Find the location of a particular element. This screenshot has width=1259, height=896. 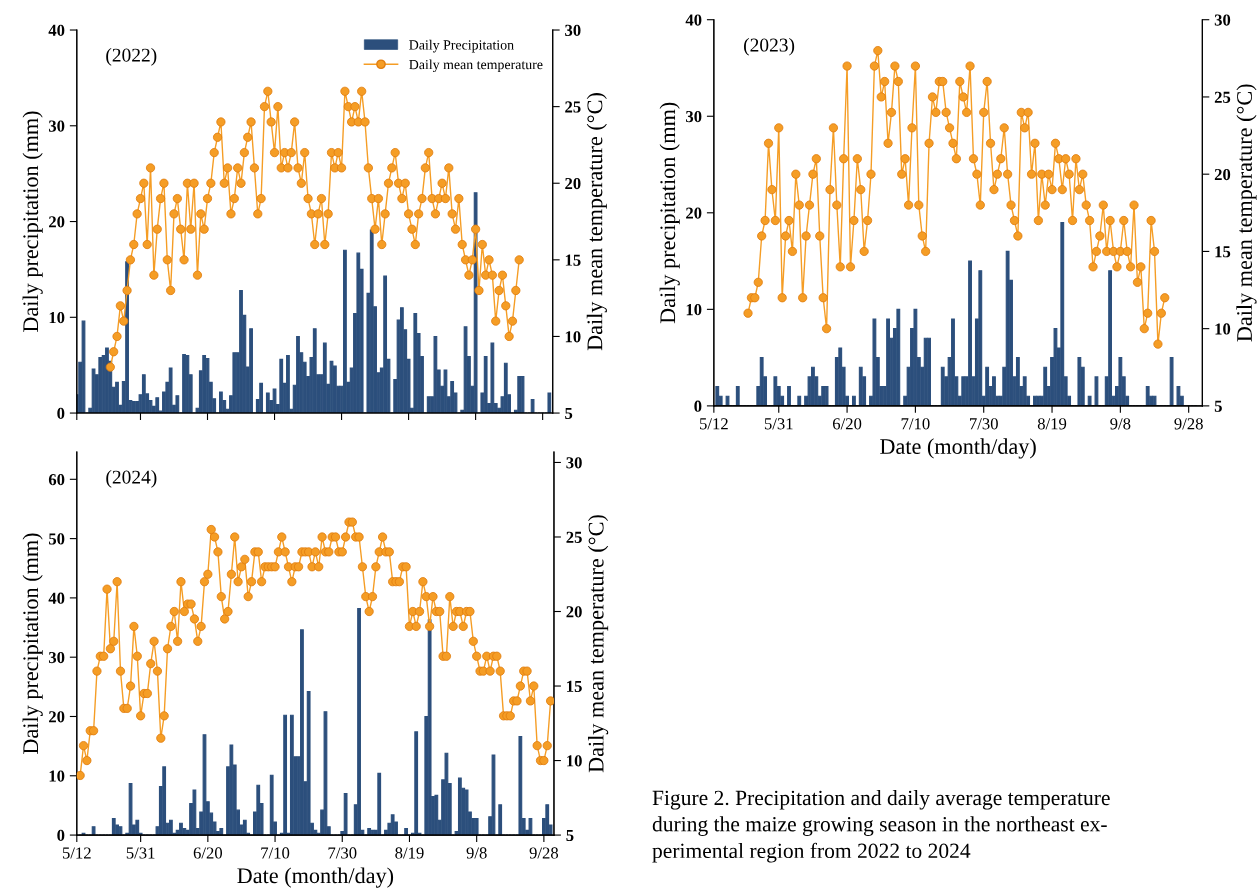

y-tick-label: 60 is located at coordinates (56, 480).